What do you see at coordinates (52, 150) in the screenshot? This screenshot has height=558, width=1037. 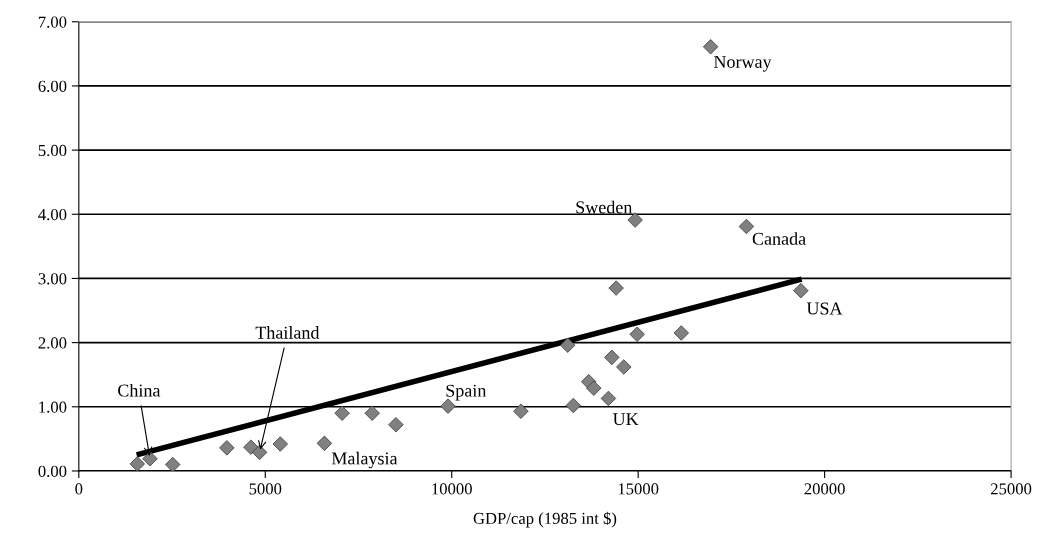 I see `y-tick-label: 5.00` at bounding box center [52, 150].